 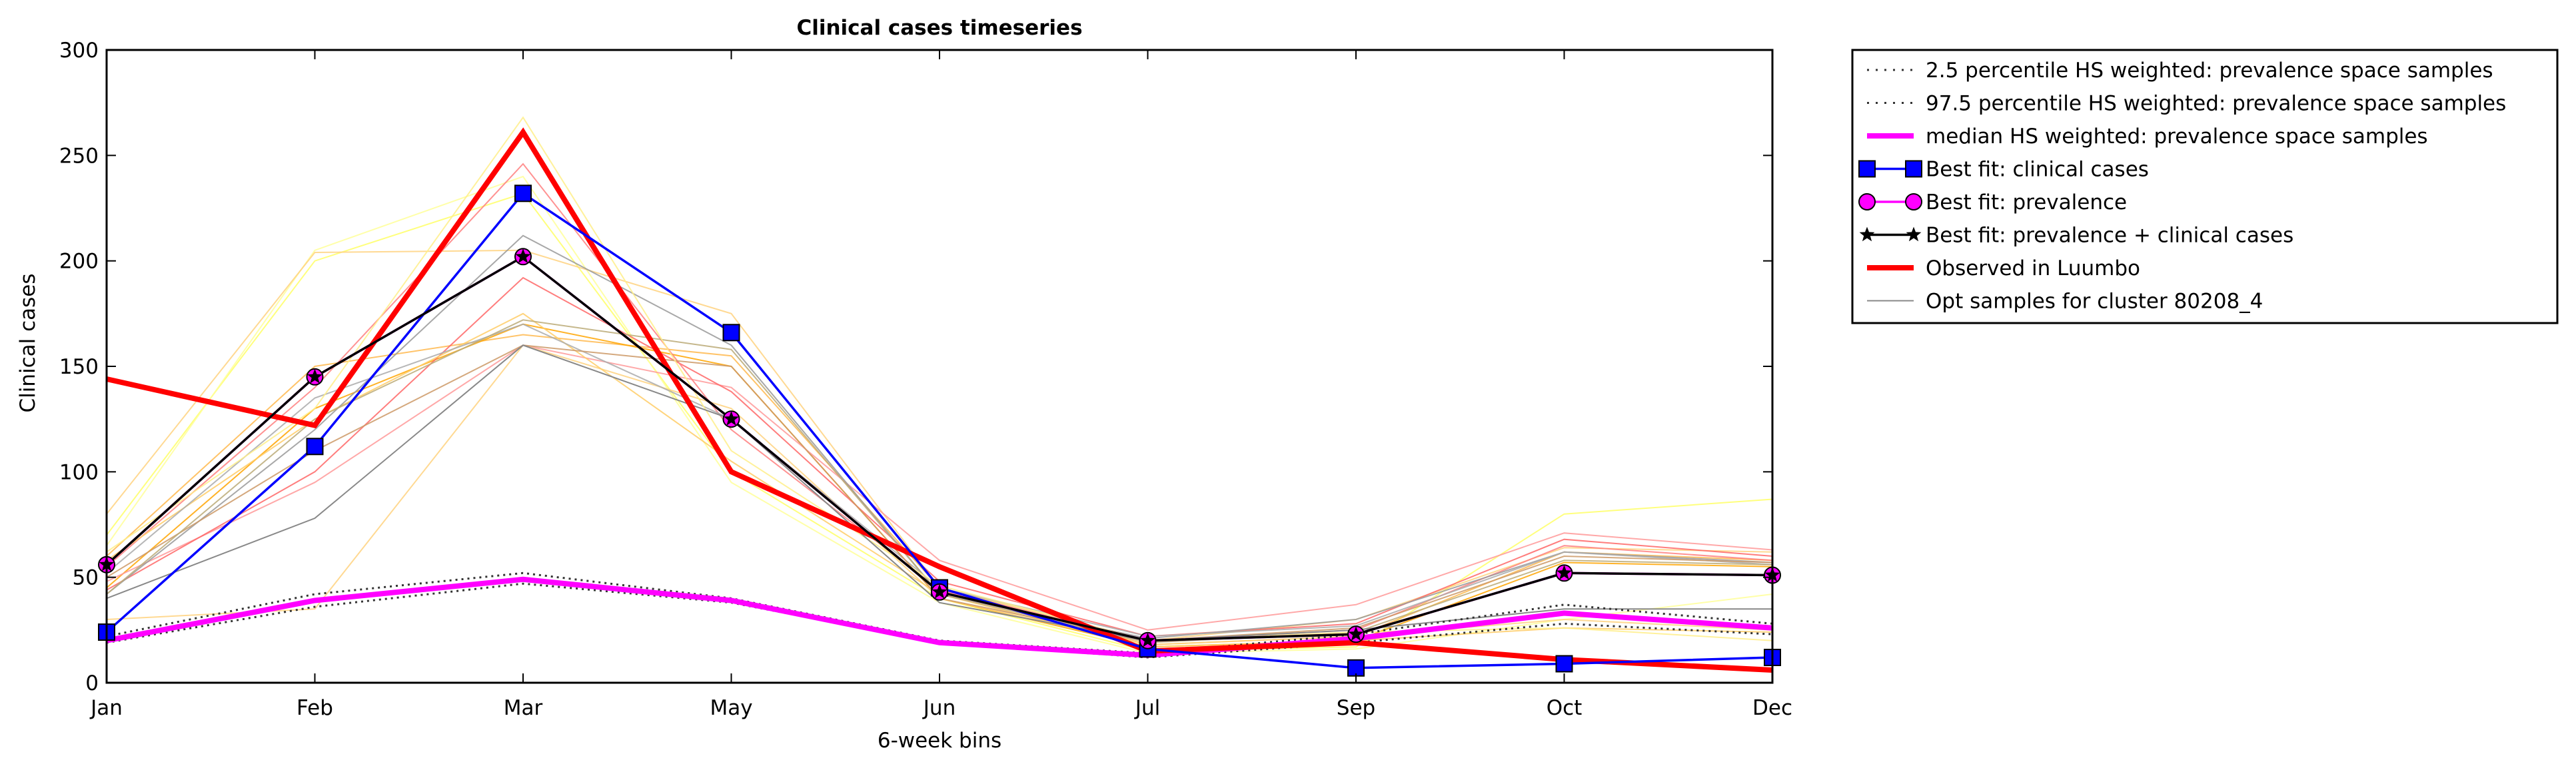 I want to click on chart-title: Clinical cases timeseries, so click(x=939, y=28).